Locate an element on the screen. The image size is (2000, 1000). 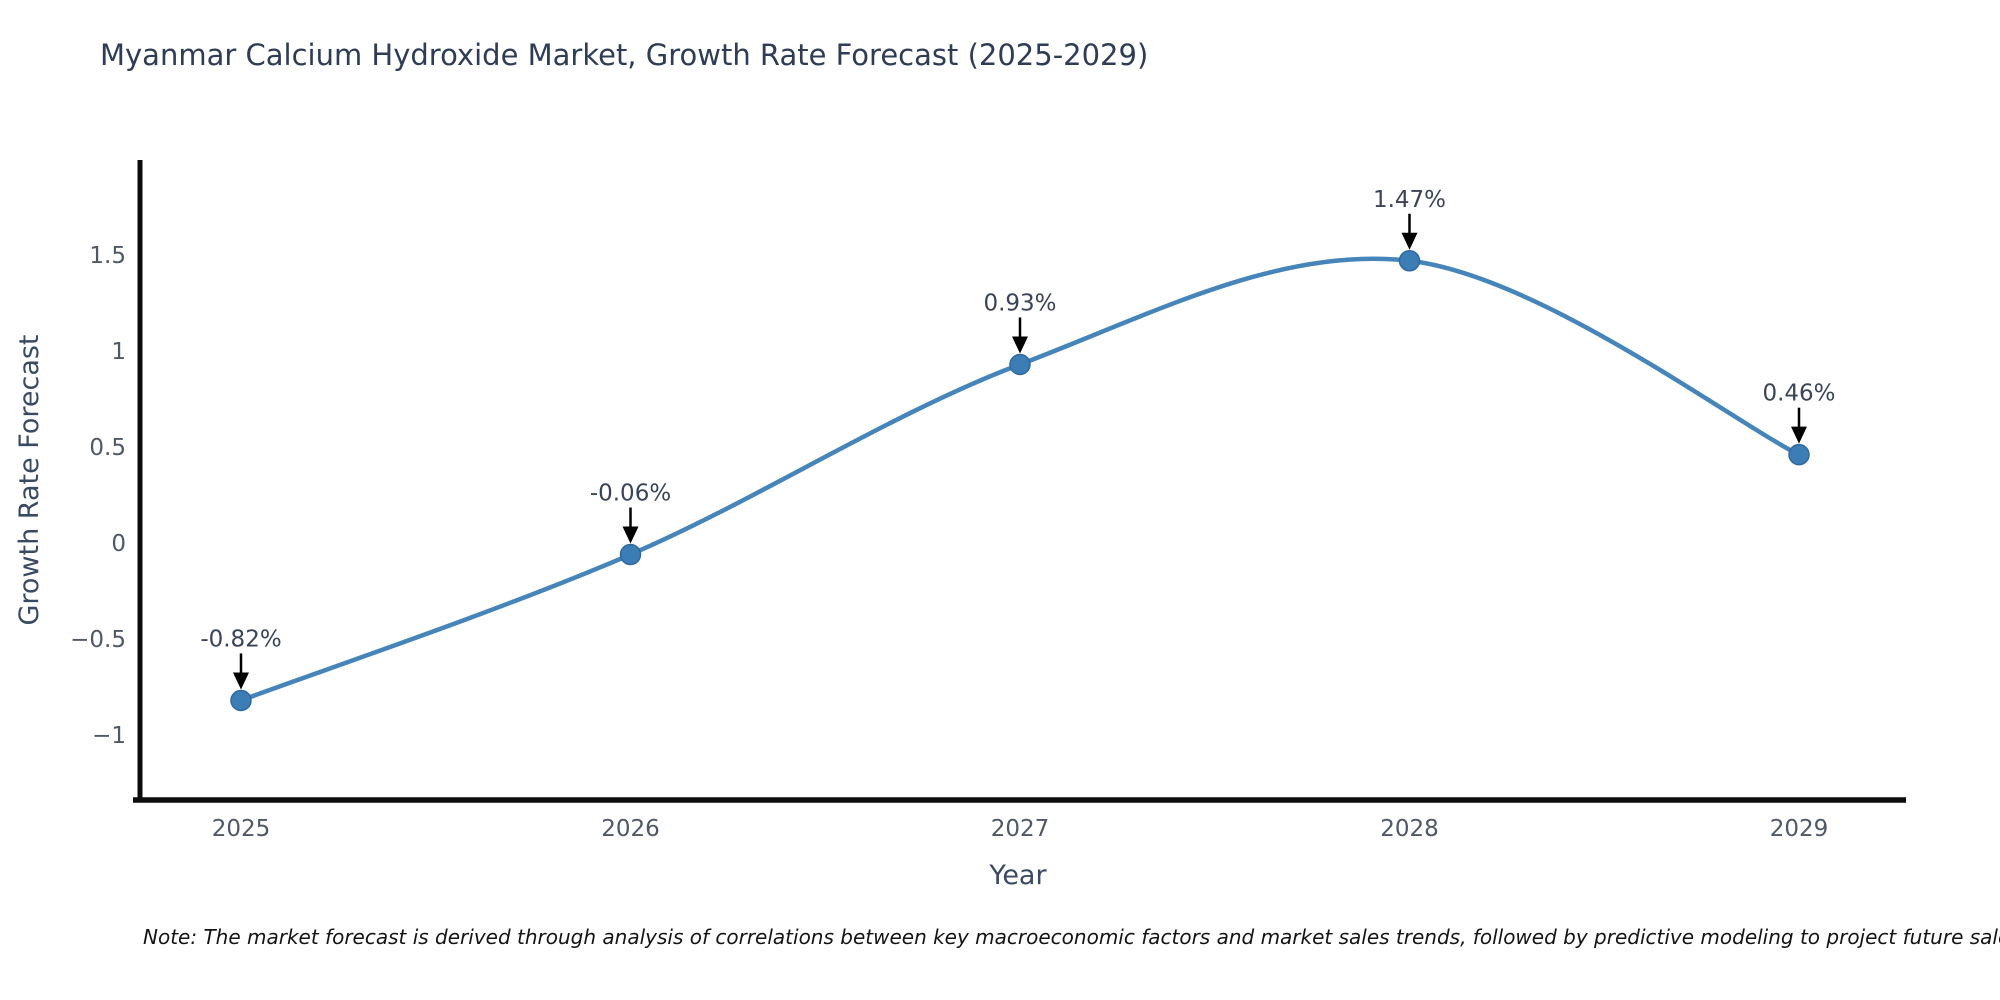
y-tick-label: 0.5 is located at coordinates (107, 448).